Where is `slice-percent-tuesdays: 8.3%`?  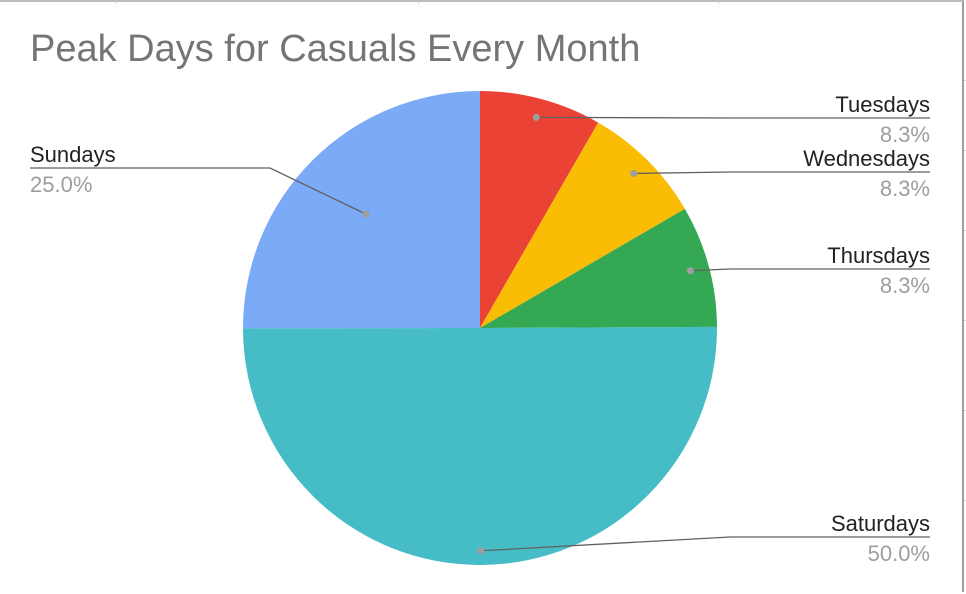
slice-percent-tuesdays: 8.3% is located at coordinates (905, 134).